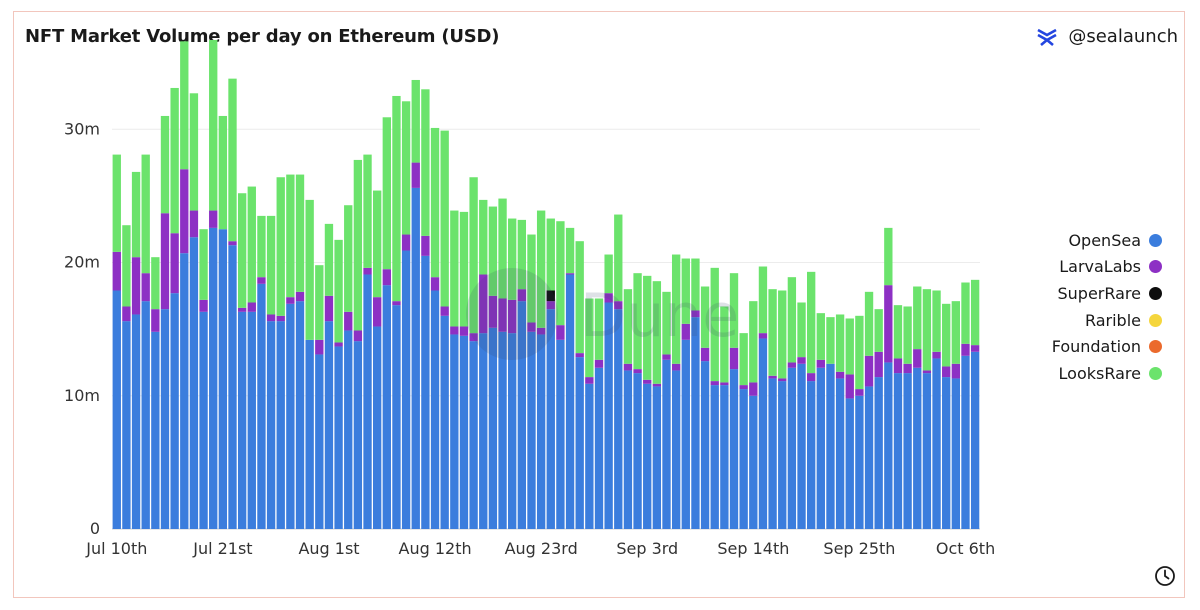 Image resolution: width=1200 pixels, height=610 pixels. I want to click on legend-item-opensea: OpenSea, so click(1107, 240).